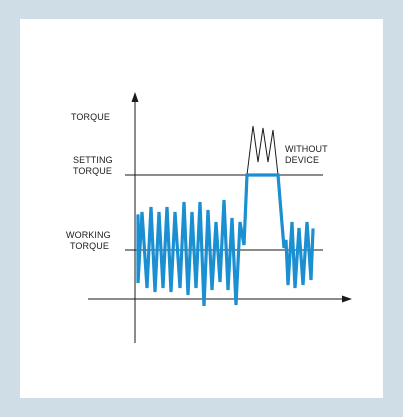 This screenshot has width=403, height=417. I want to click on working-torque-label-line2: TORQUE, so click(89, 246).